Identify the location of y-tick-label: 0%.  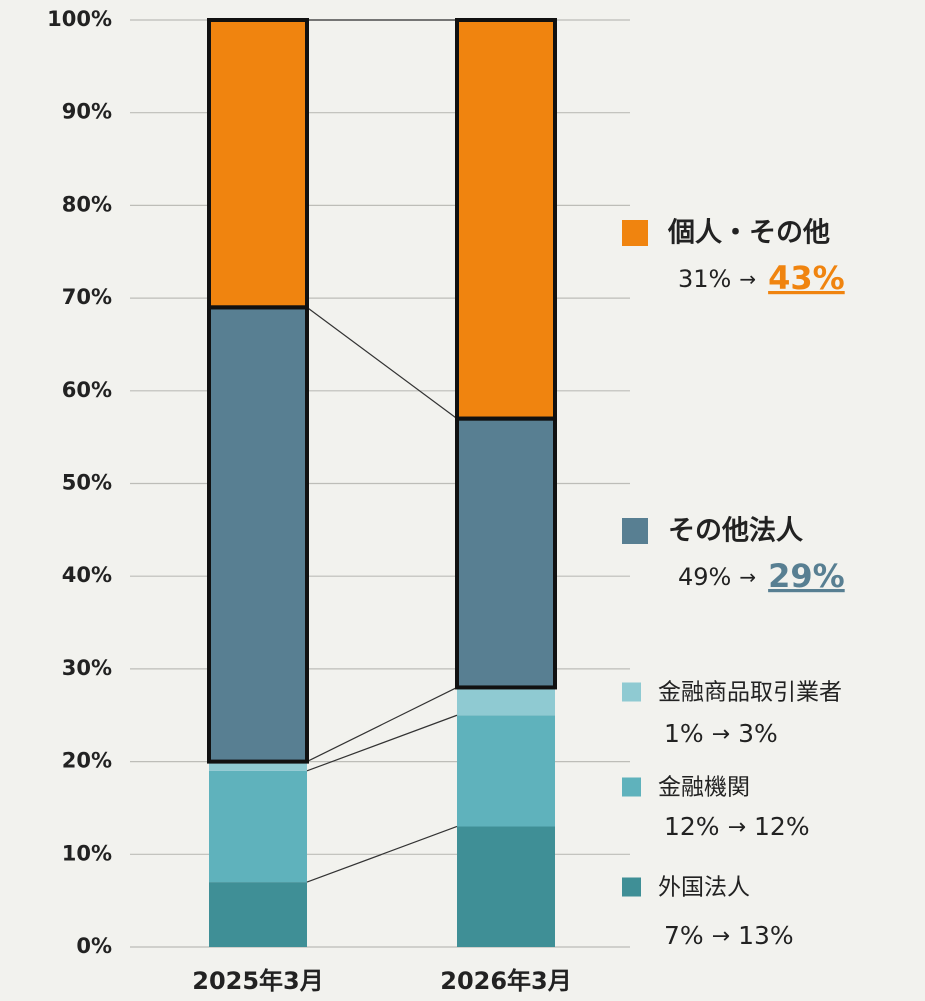
(94, 946).